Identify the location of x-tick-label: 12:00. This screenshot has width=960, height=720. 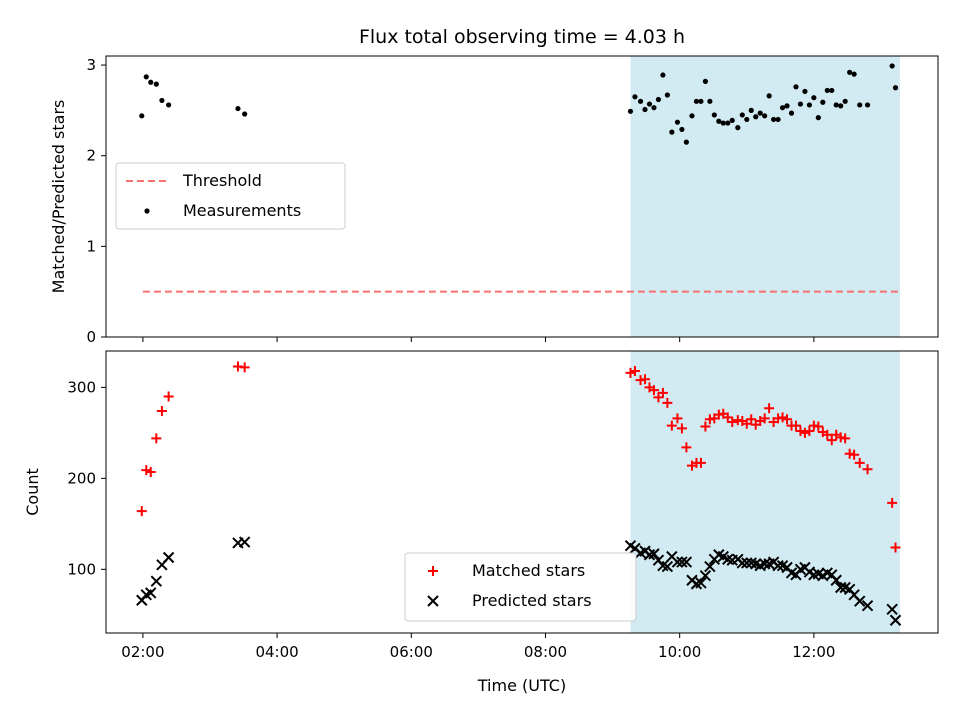
(813, 652).